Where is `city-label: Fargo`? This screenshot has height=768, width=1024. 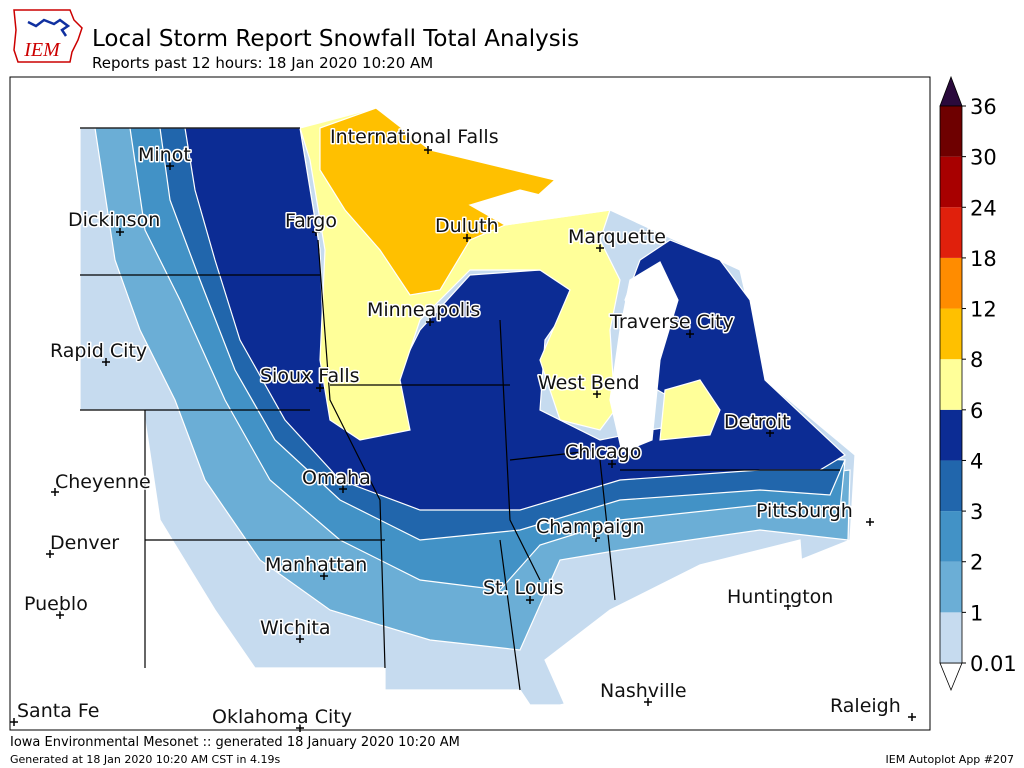
city-label: Fargo is located at coordinates (311, 221).